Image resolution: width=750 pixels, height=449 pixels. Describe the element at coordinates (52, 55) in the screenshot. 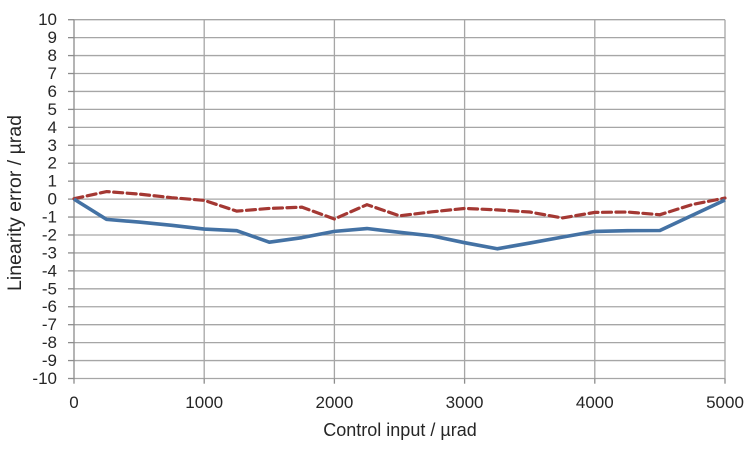

I see `svg-text: 8` at that location.